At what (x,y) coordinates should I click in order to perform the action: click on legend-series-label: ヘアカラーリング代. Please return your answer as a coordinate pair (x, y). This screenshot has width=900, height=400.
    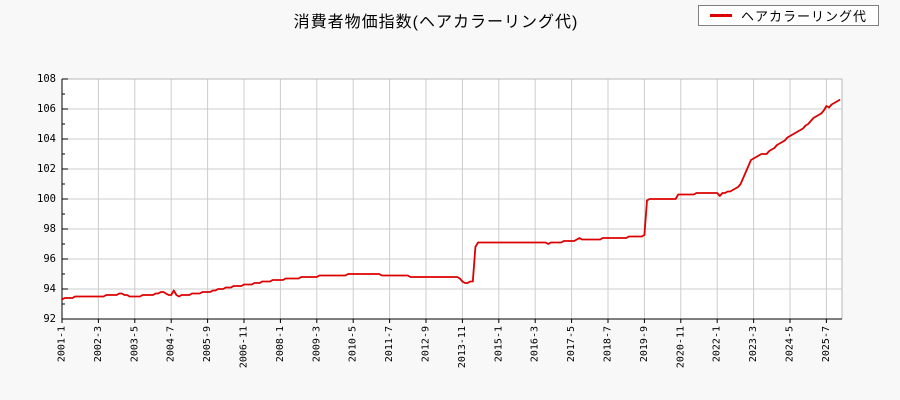
    Looking at the image, I should click on (804, 16).